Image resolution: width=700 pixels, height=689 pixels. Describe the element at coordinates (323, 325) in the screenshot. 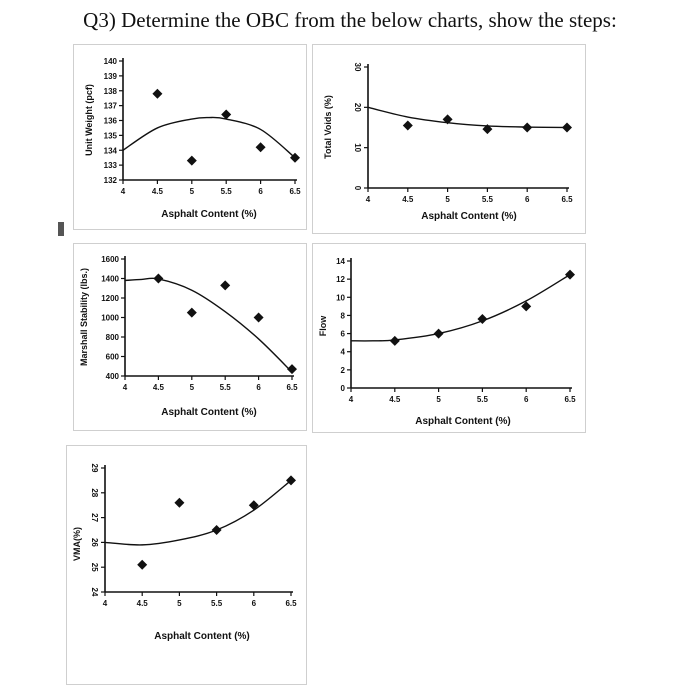

I see `y-axis-title: Flow` at that location.